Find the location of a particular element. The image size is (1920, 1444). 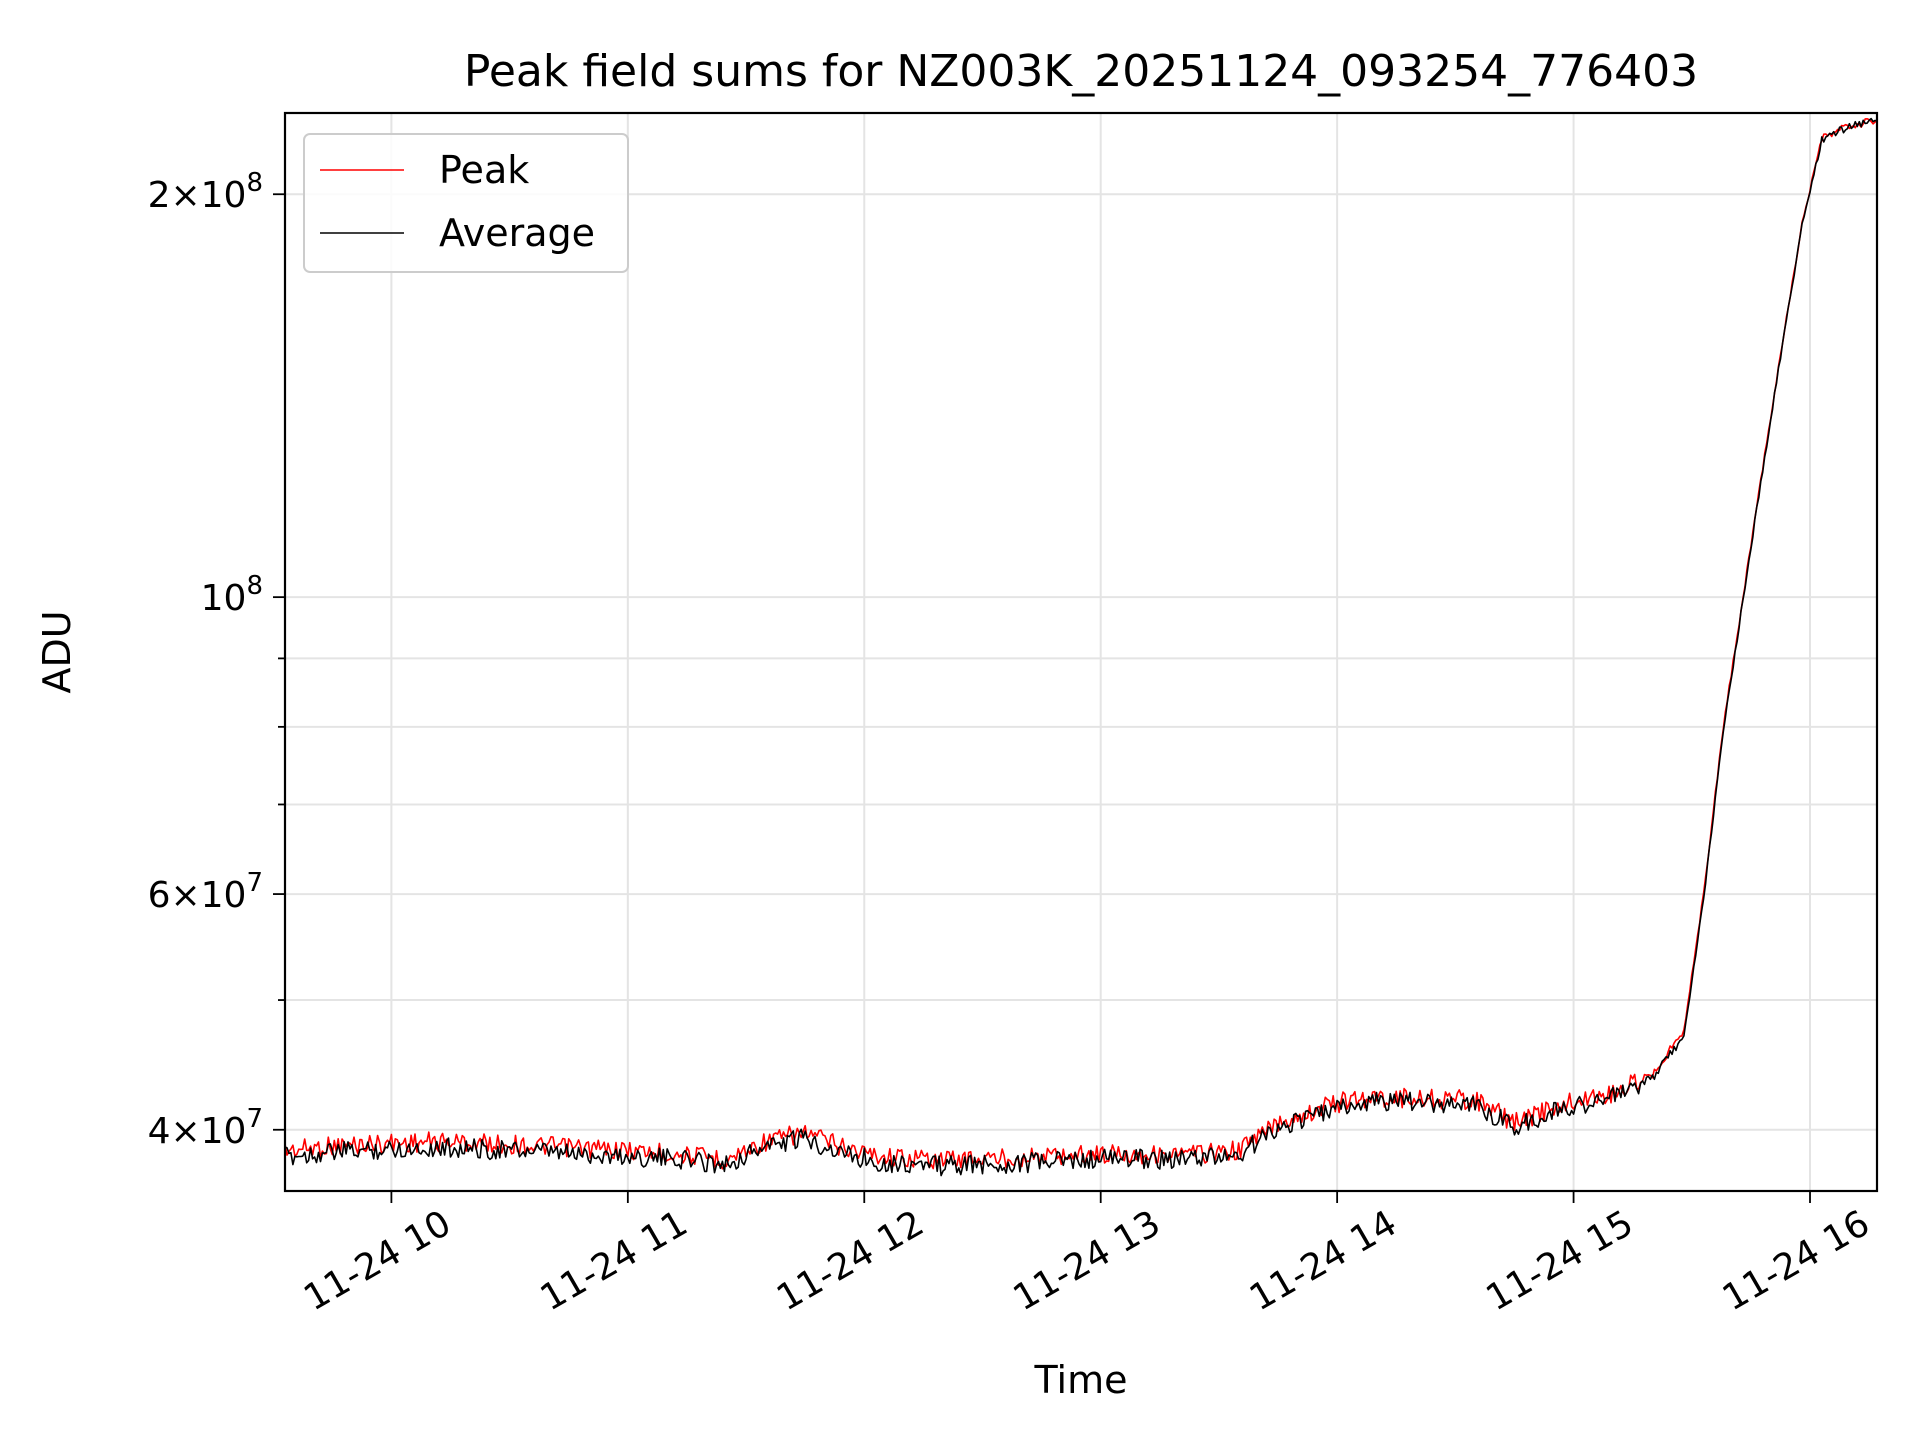

y-tick-label: 6×10⁷ is located at coordinates (205, 892).